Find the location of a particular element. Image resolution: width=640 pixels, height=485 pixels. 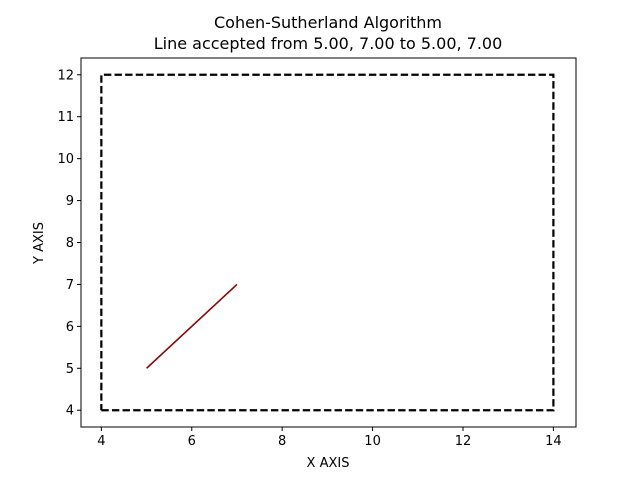

y-tick-label: 9 is located at coordinates (70, 201).